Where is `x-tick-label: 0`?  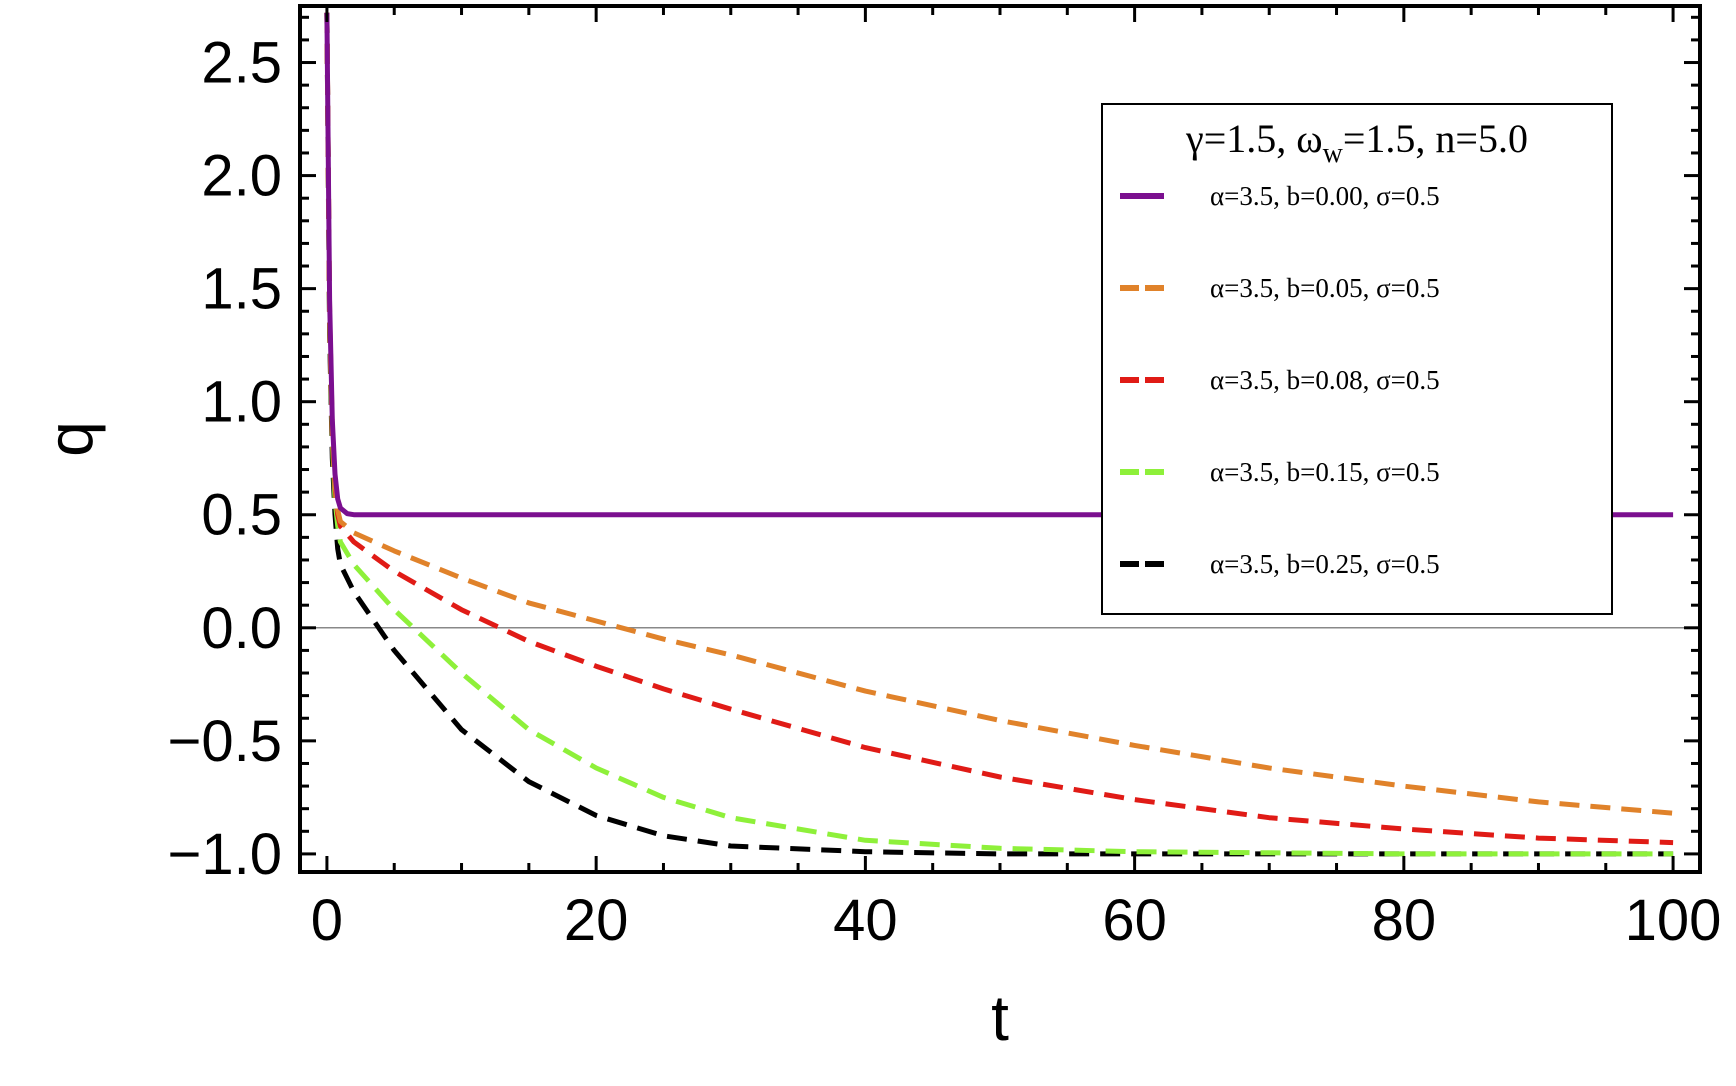 x-tick-label: 0 is located at coordinates (327, 920).